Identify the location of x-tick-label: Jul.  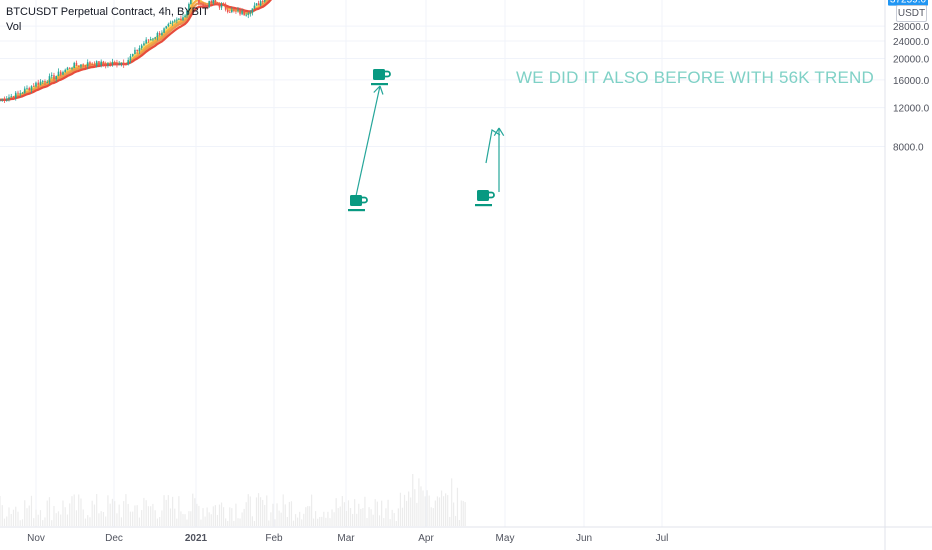
(662, 538).